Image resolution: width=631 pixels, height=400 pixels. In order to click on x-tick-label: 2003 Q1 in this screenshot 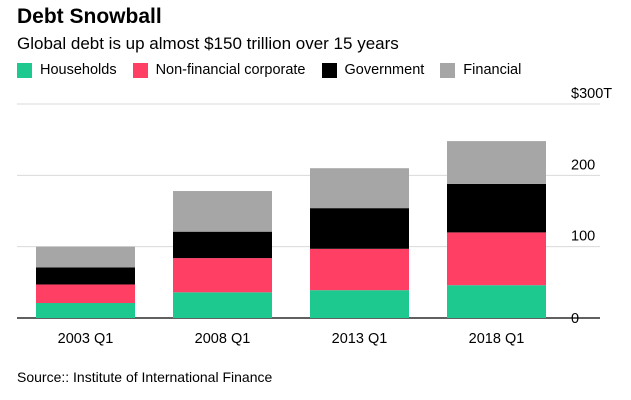, I will do `click(86, 339)`.